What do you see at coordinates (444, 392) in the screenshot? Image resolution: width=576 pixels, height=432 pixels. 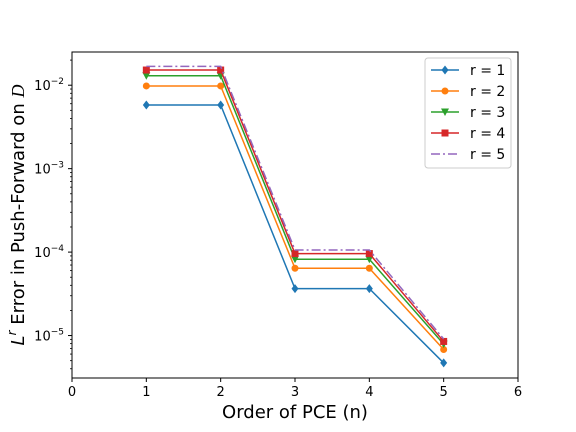 I see `x-tick-label: 5` at bounding box center [444, 392].